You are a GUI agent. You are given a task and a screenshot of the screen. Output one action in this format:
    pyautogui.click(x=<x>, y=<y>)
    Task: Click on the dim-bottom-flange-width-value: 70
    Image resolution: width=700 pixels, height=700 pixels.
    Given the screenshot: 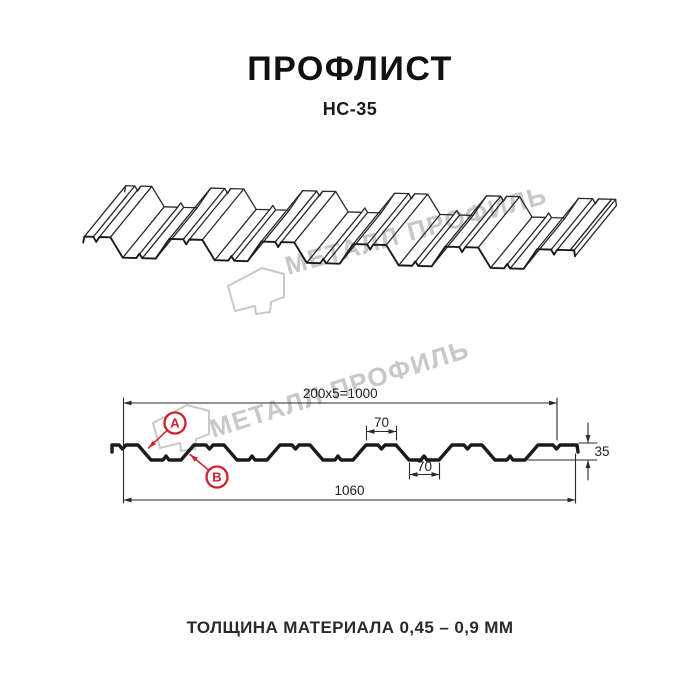 What is the action you would take?
    pyautogui.click(x=424, y=466)
    